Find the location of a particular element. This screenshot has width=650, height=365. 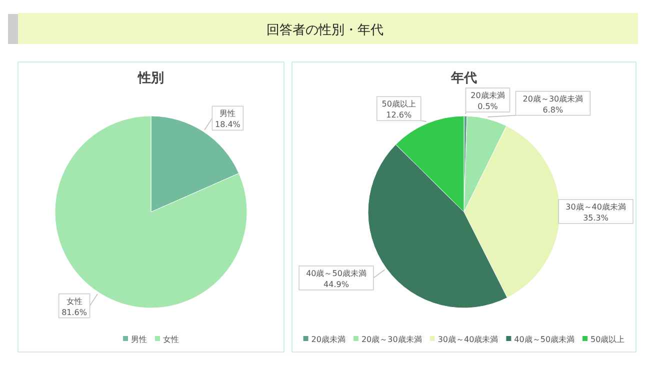

slice-label: 女性 is located at coordinates (74, 301).